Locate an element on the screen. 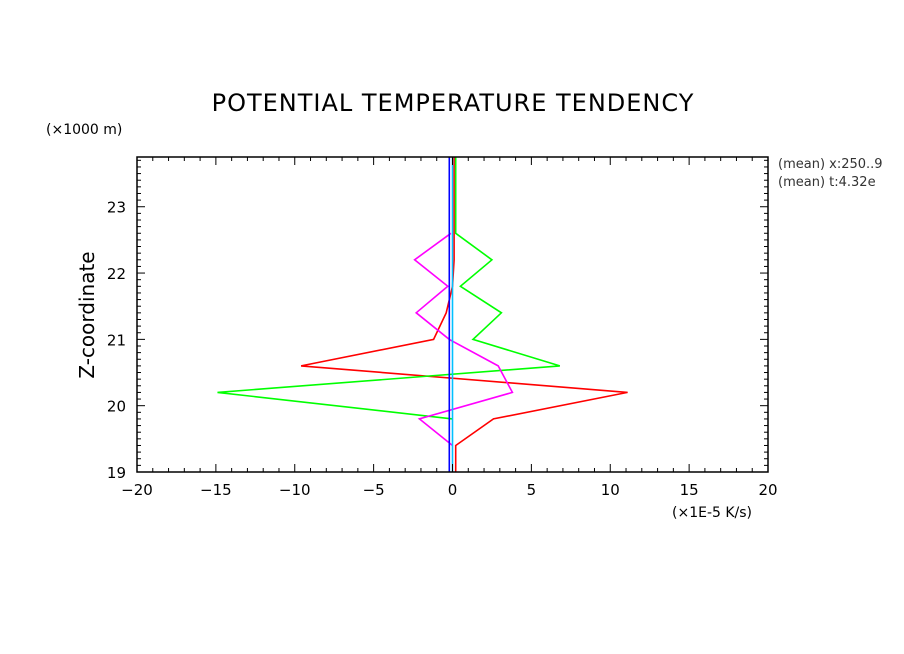 This screenshot has width=904, height=654. y-tick-label: 21 is located at coordinates (116, 340).